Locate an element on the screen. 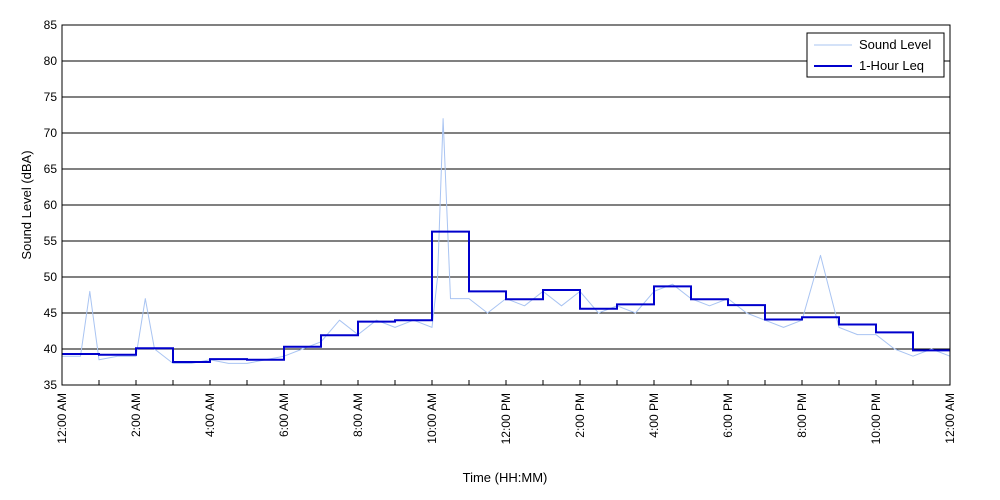 The width and height of the screenshot is (1000, 500). y-tick-label: 35 is located at coordinates (51, 385).